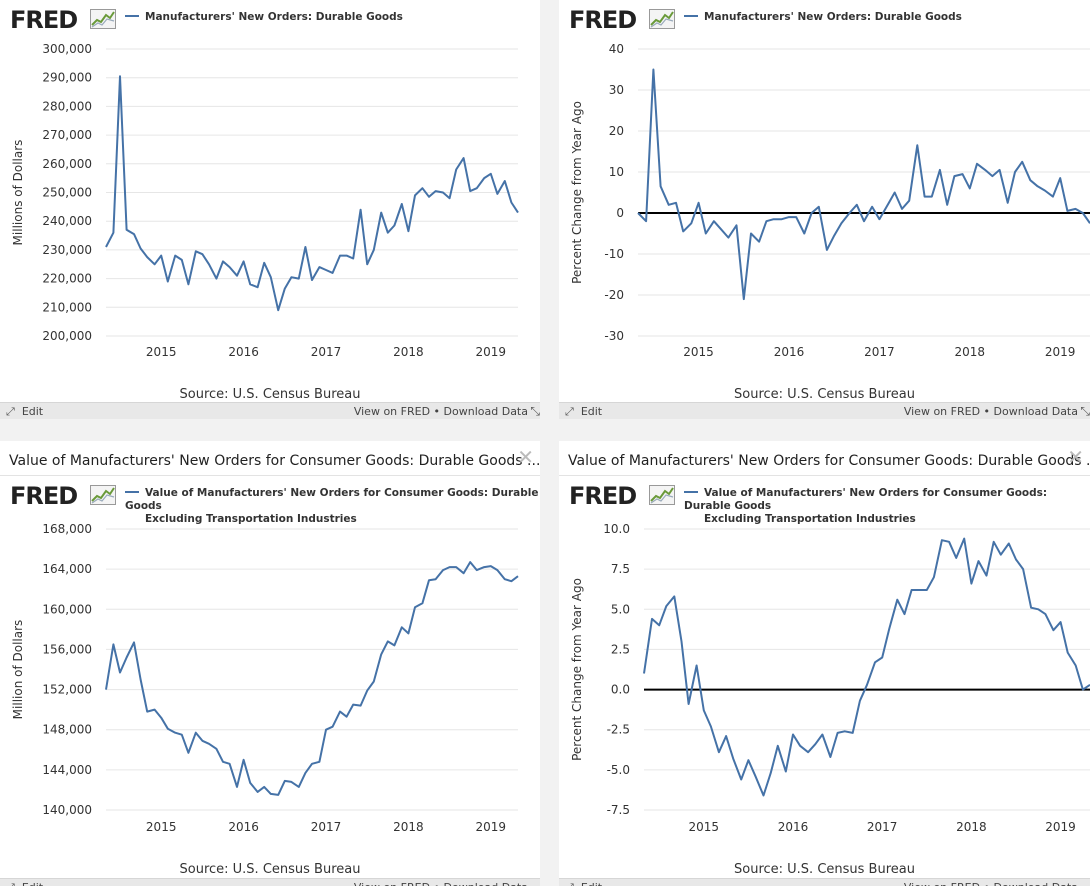  Describe the element at coordinates (67, 569) in the screenshot. I see `y-tick-label: 164,000` at that location.